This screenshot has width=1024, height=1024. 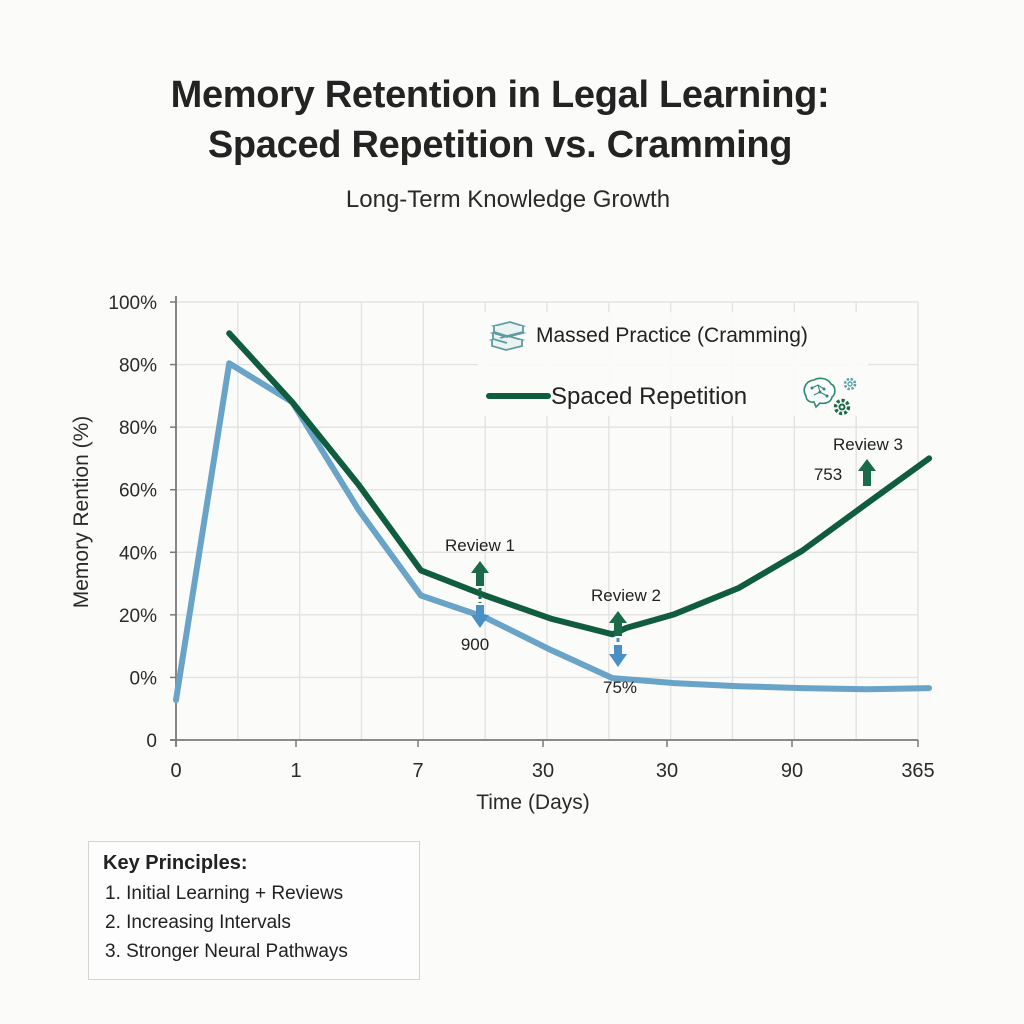 What do you see at coordinates (480, 545) in the screenshot?
I see `review-1-label: Review 1` at bounding box center [480, 545].